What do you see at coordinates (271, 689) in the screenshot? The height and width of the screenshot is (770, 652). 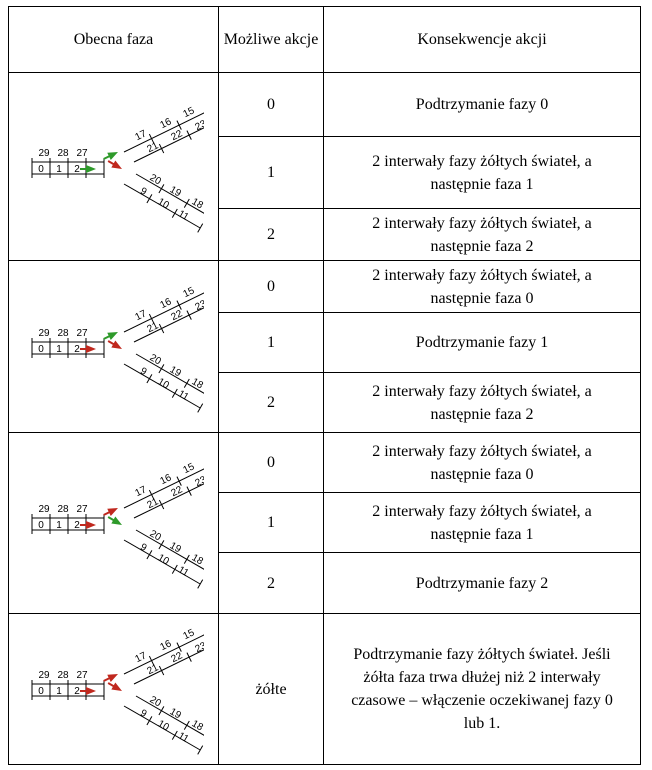 I see `action-cell: żółte` at bounding box center [271, 689].